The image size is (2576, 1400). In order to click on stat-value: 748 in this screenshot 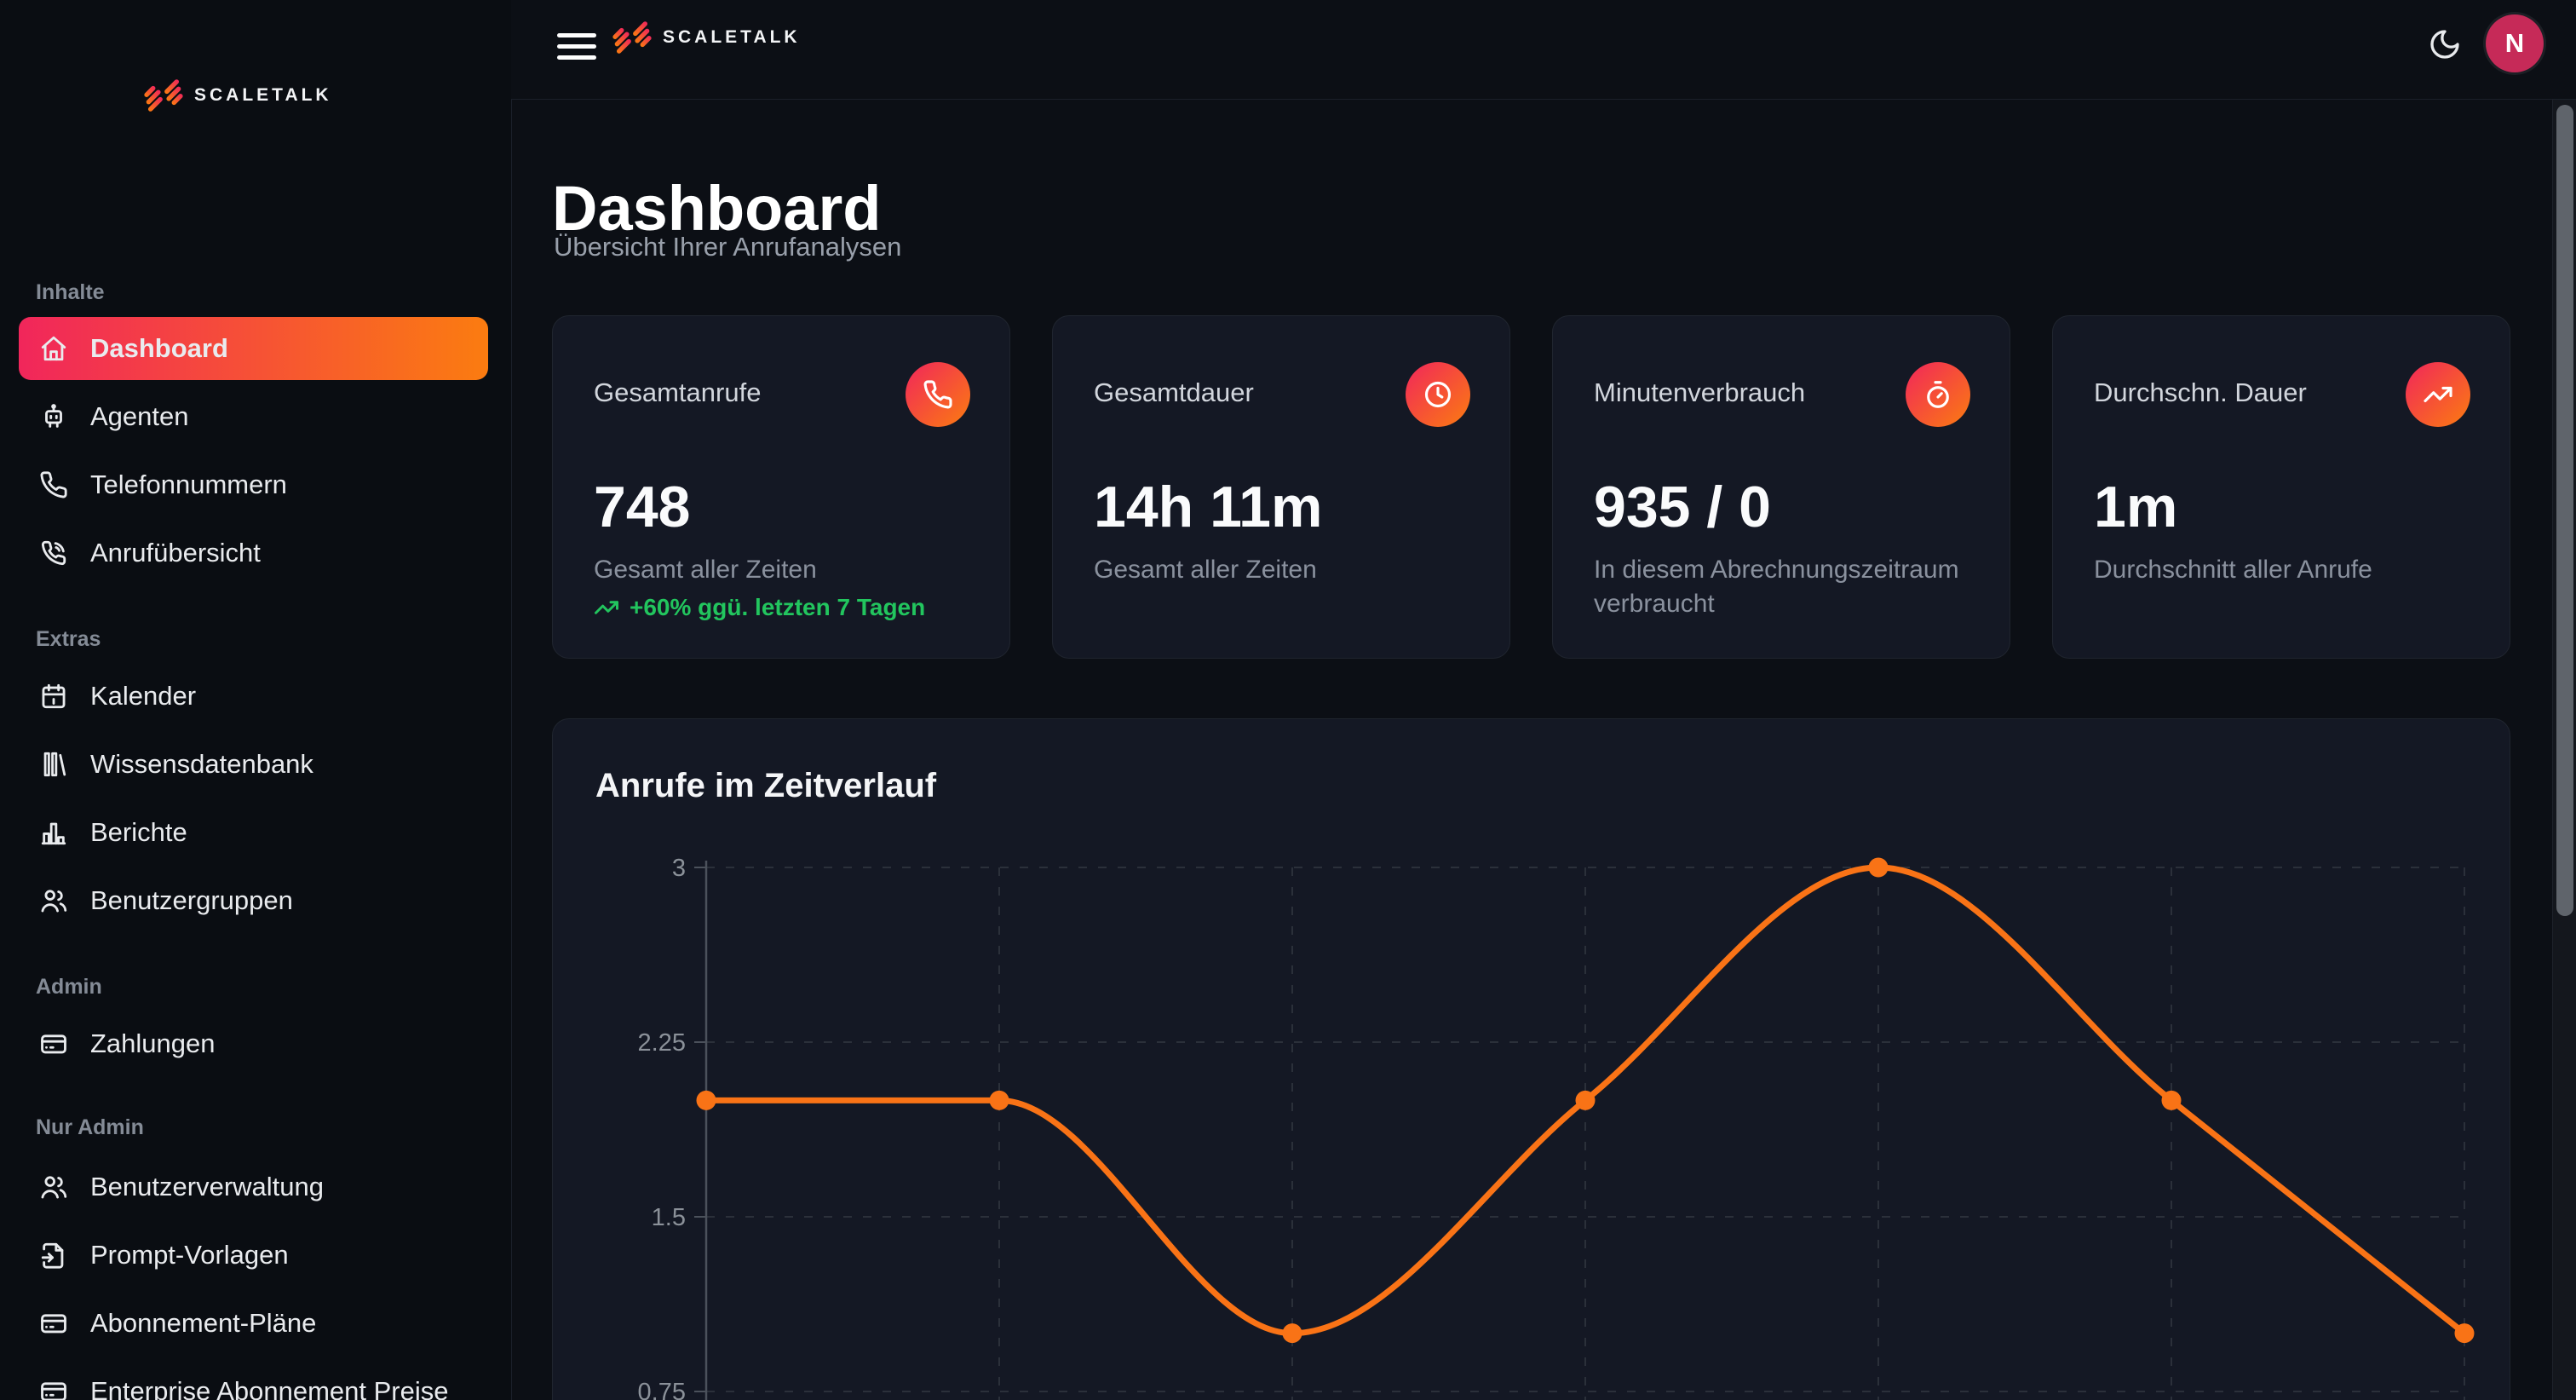, I will do `click(642, 507)`.